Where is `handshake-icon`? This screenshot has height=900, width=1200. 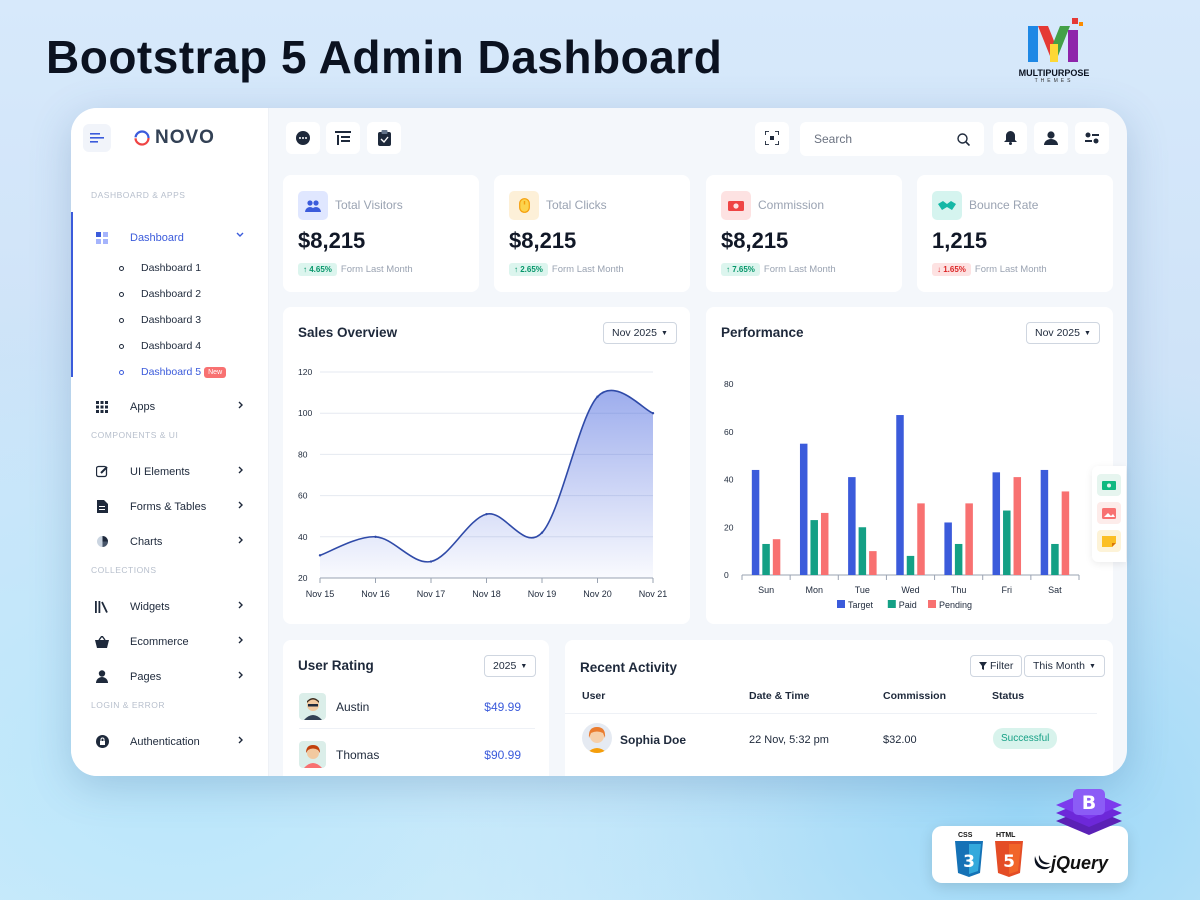
handshake-icon is located at coordinates (947, 205).